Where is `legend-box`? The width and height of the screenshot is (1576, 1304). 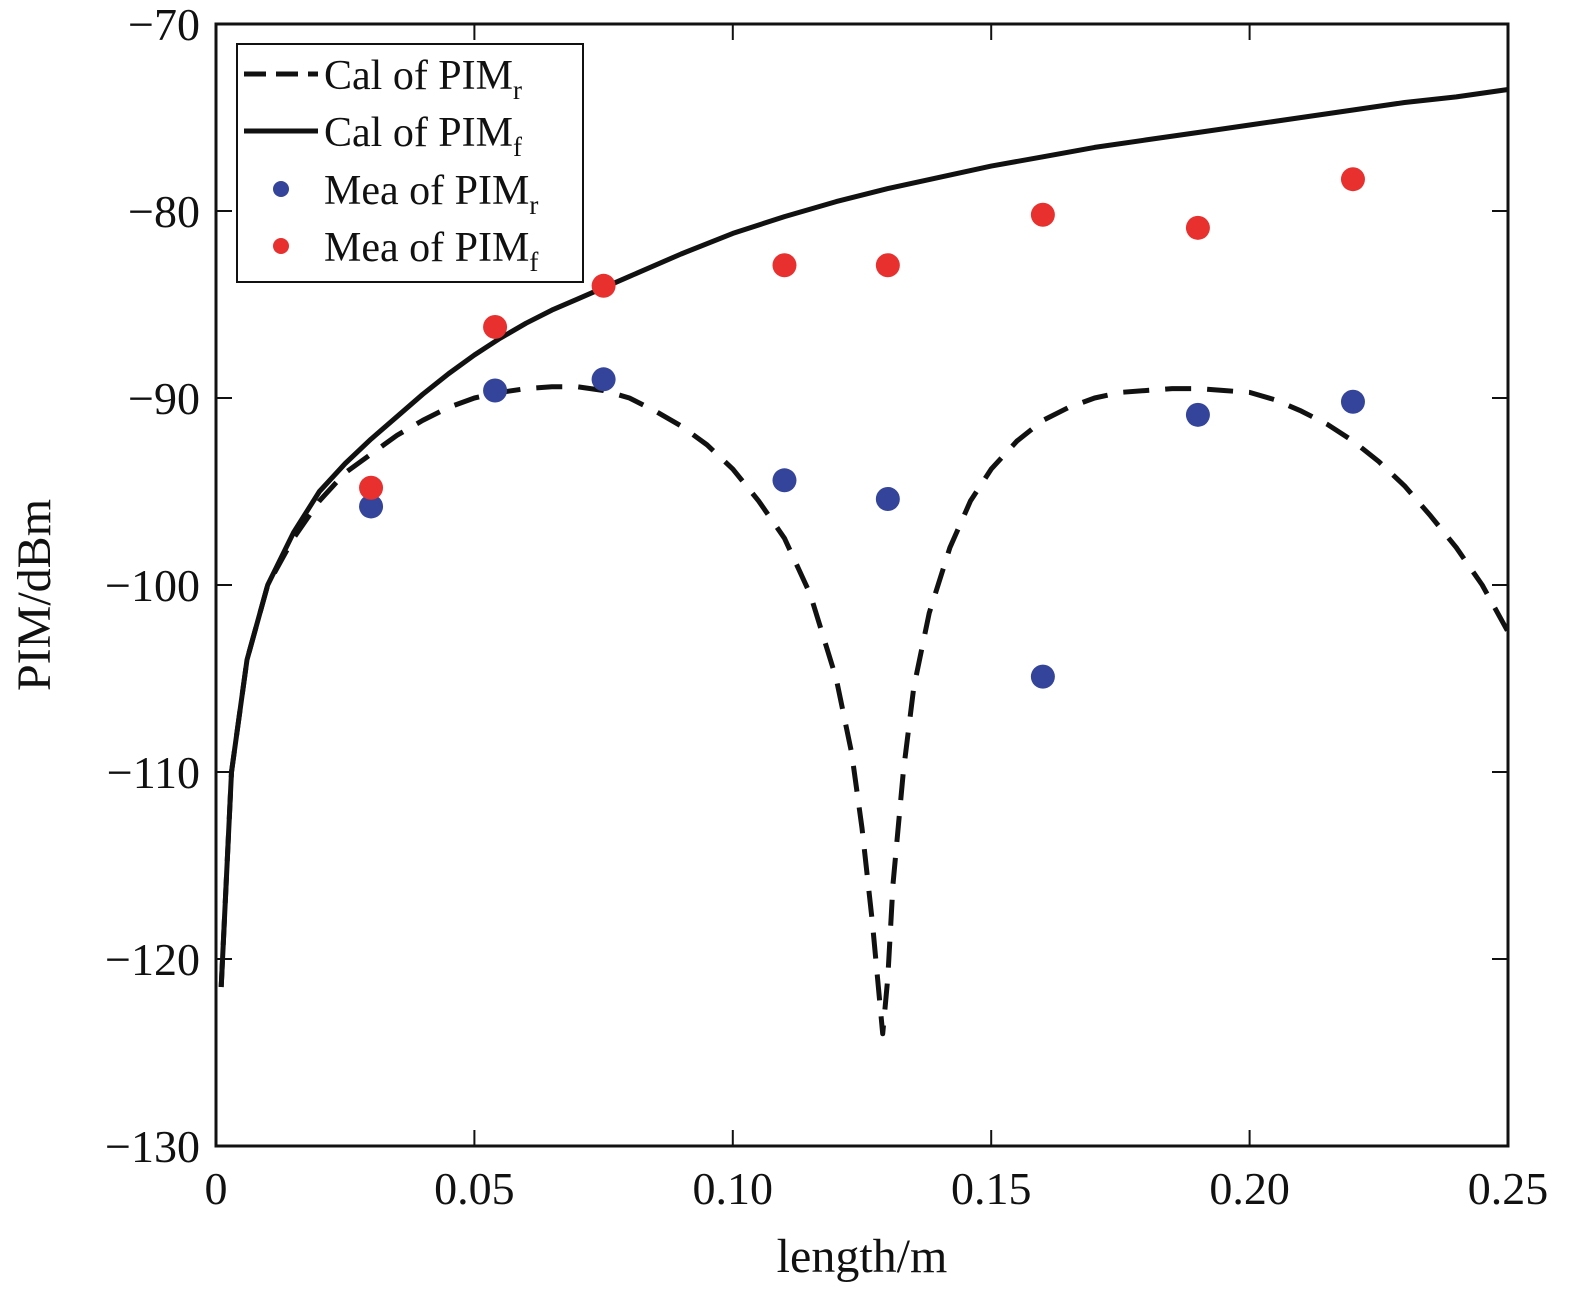 legend-box is located at coordinates (410, 163).